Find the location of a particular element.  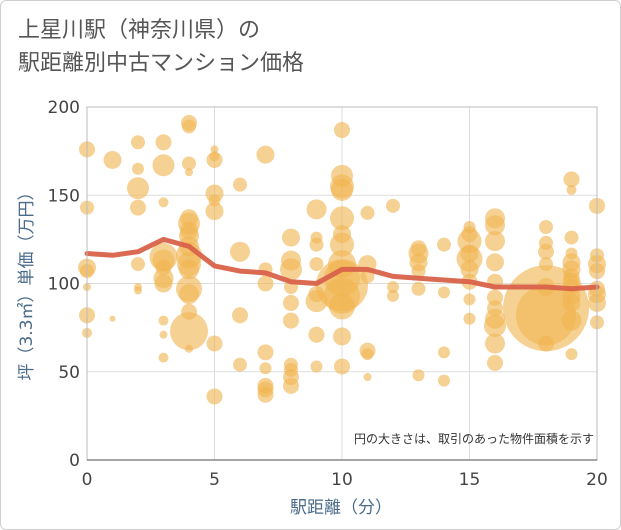

bubble-size-note: 円の大きさは、取引のあった物件面積を示す is located at coordinates (474, 438).